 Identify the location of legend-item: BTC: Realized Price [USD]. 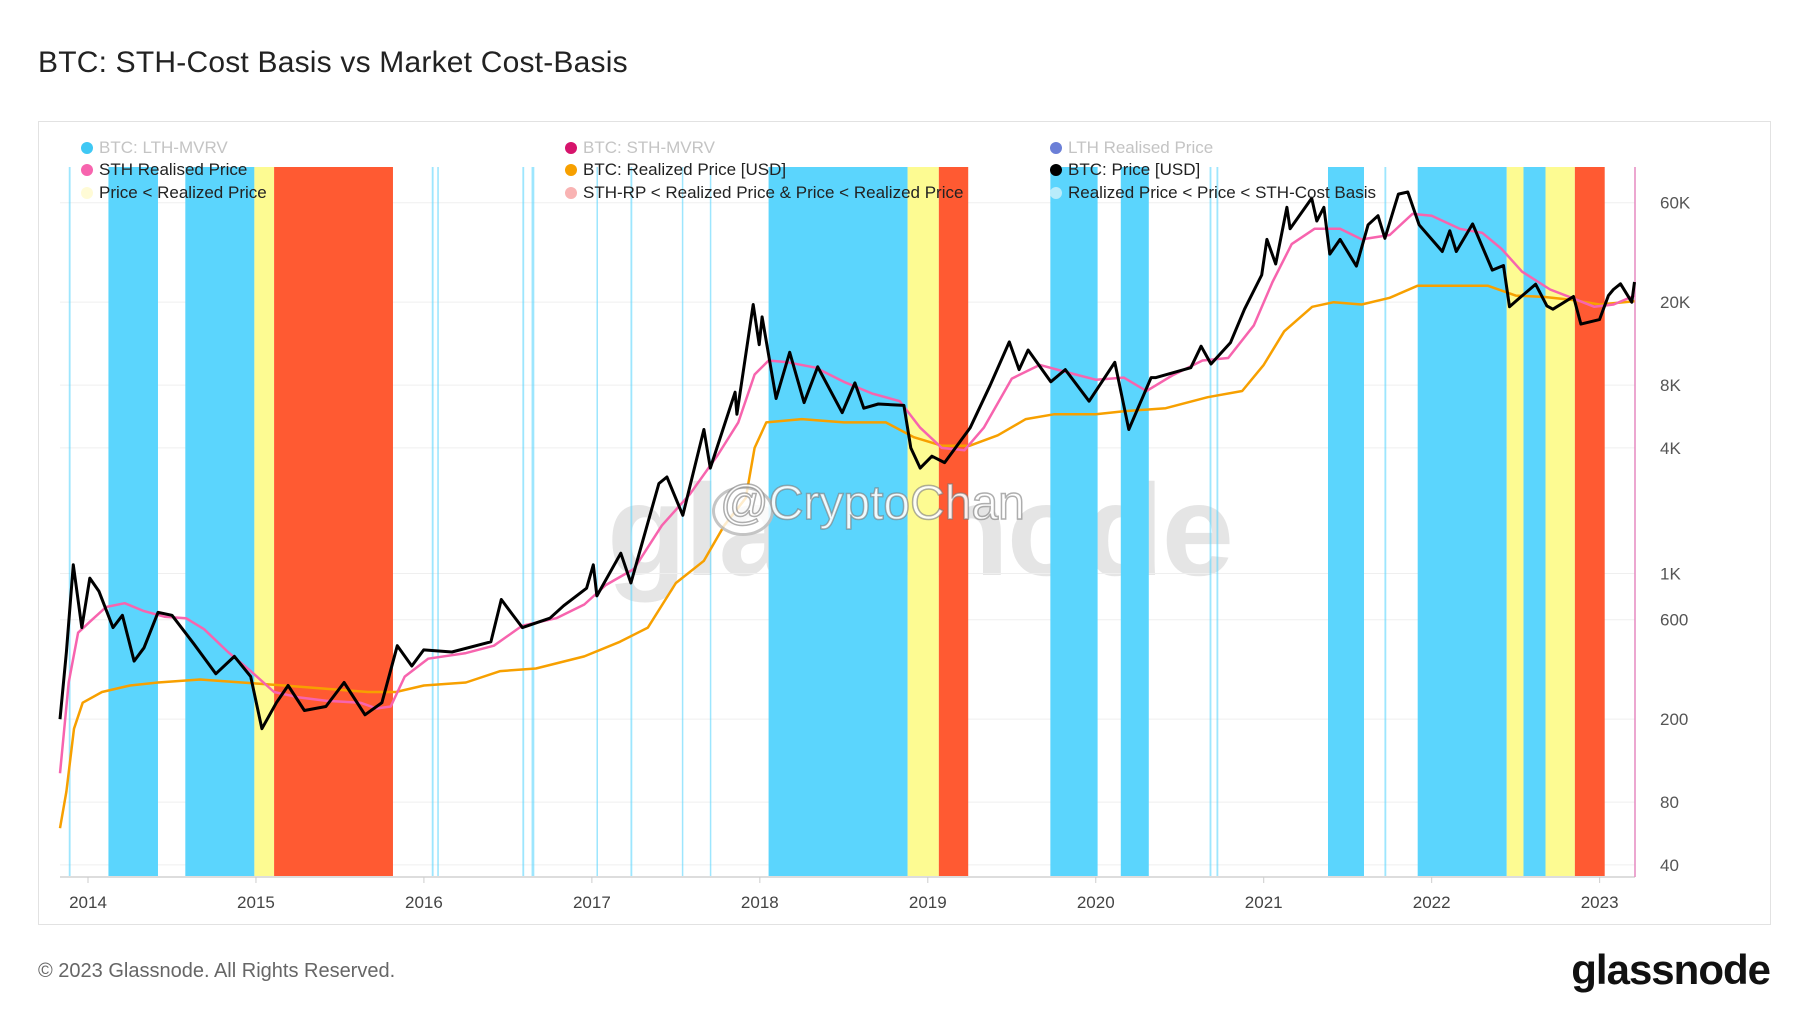
(675, 170).